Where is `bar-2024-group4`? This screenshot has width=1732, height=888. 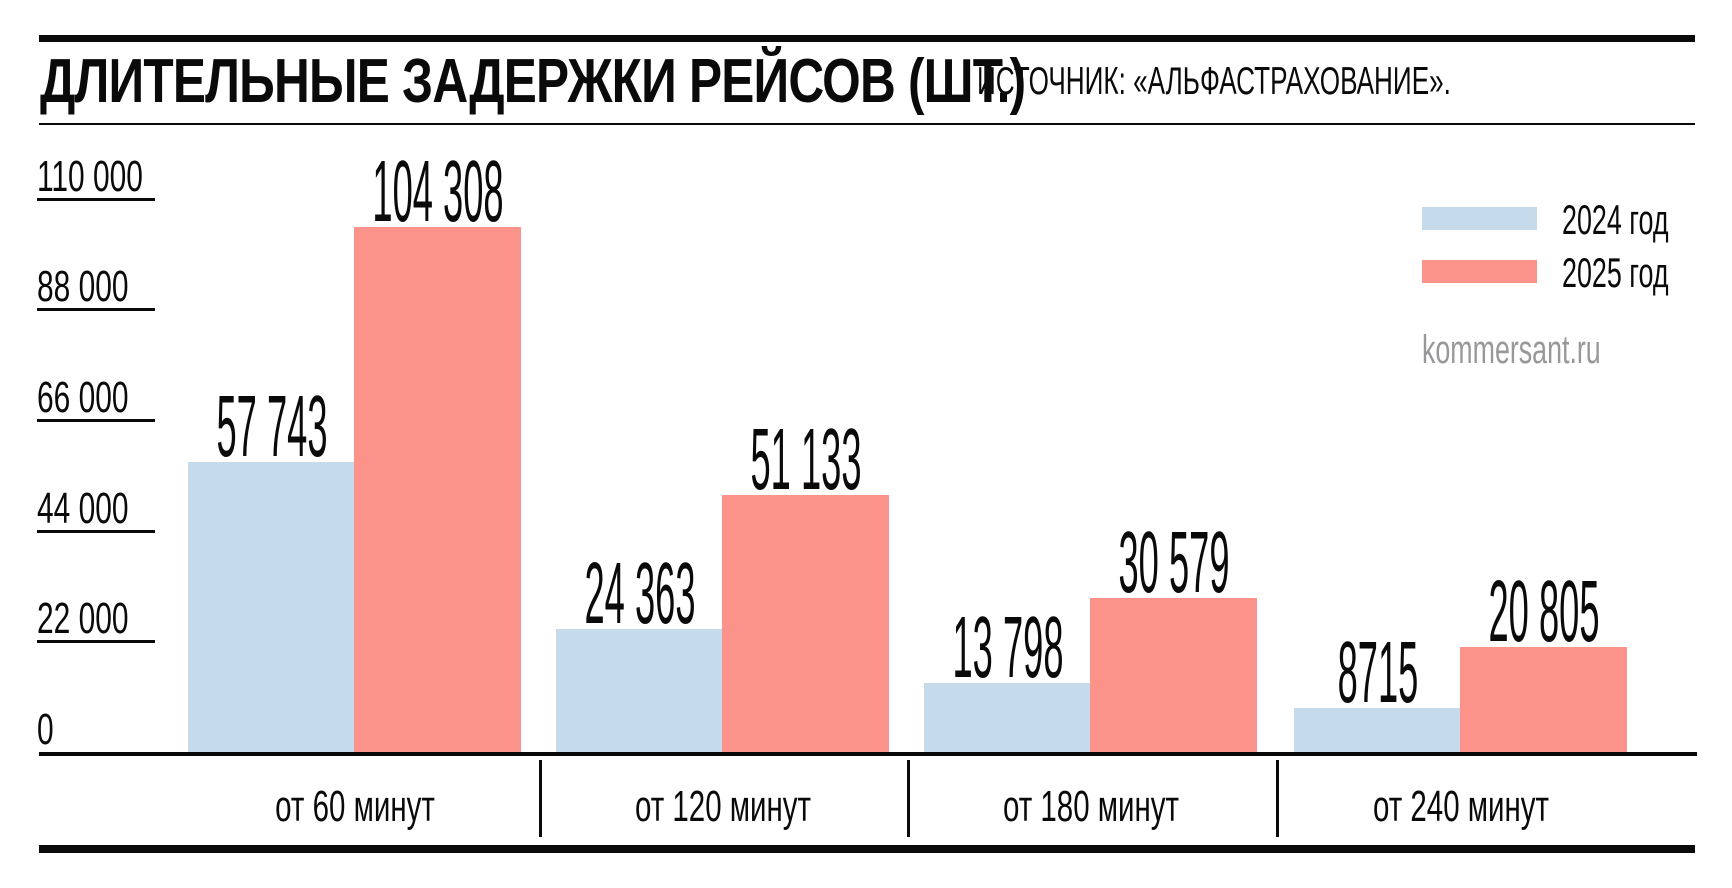
bar-2024-group4 is located at coordinates (1377, 730).